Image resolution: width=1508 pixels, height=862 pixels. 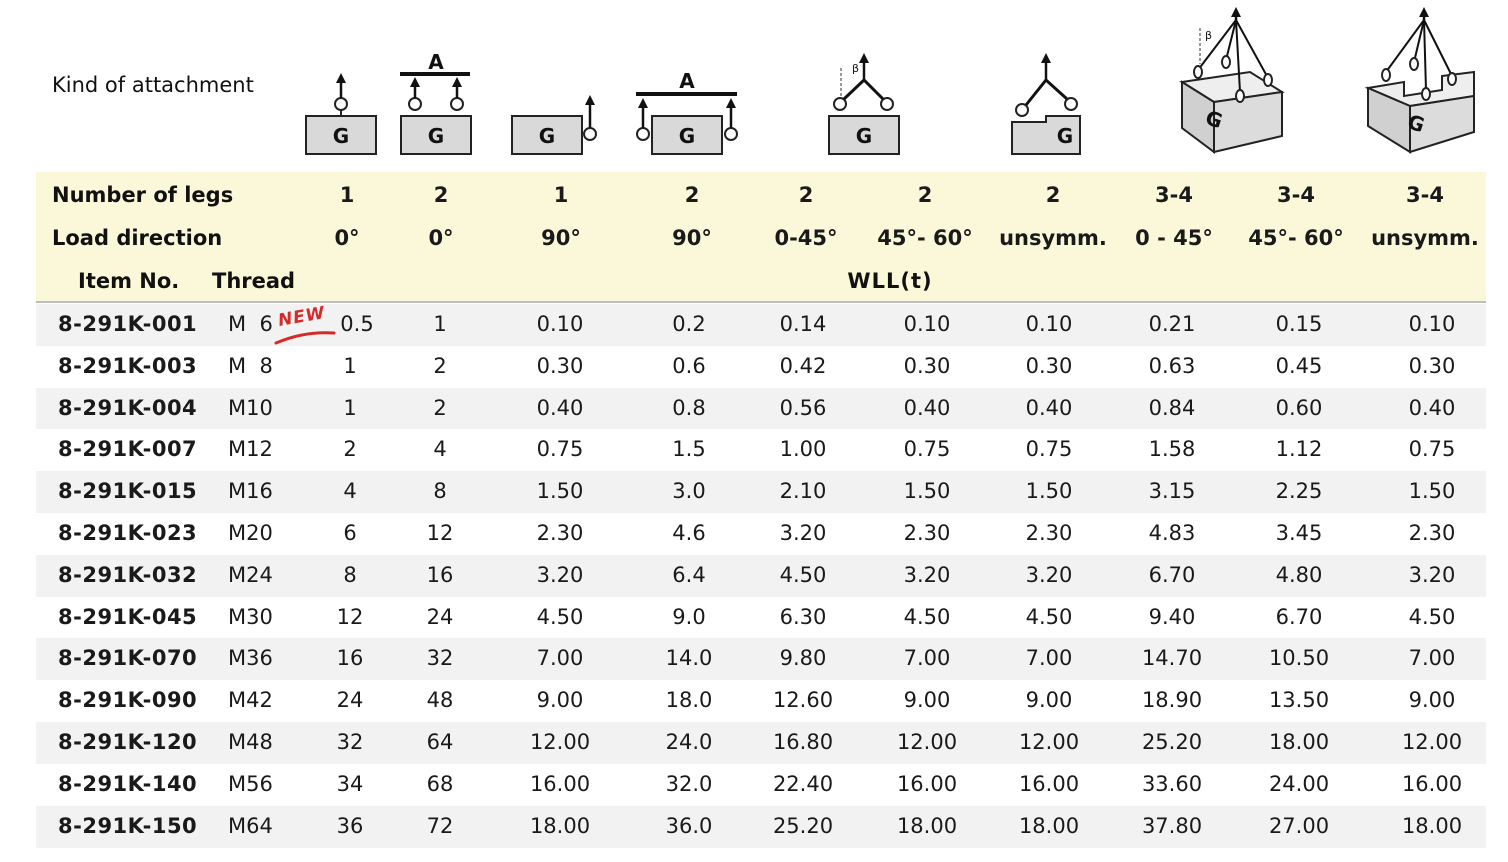 I want to click on wll-value: 0.45, so click(x=1299, y=365).